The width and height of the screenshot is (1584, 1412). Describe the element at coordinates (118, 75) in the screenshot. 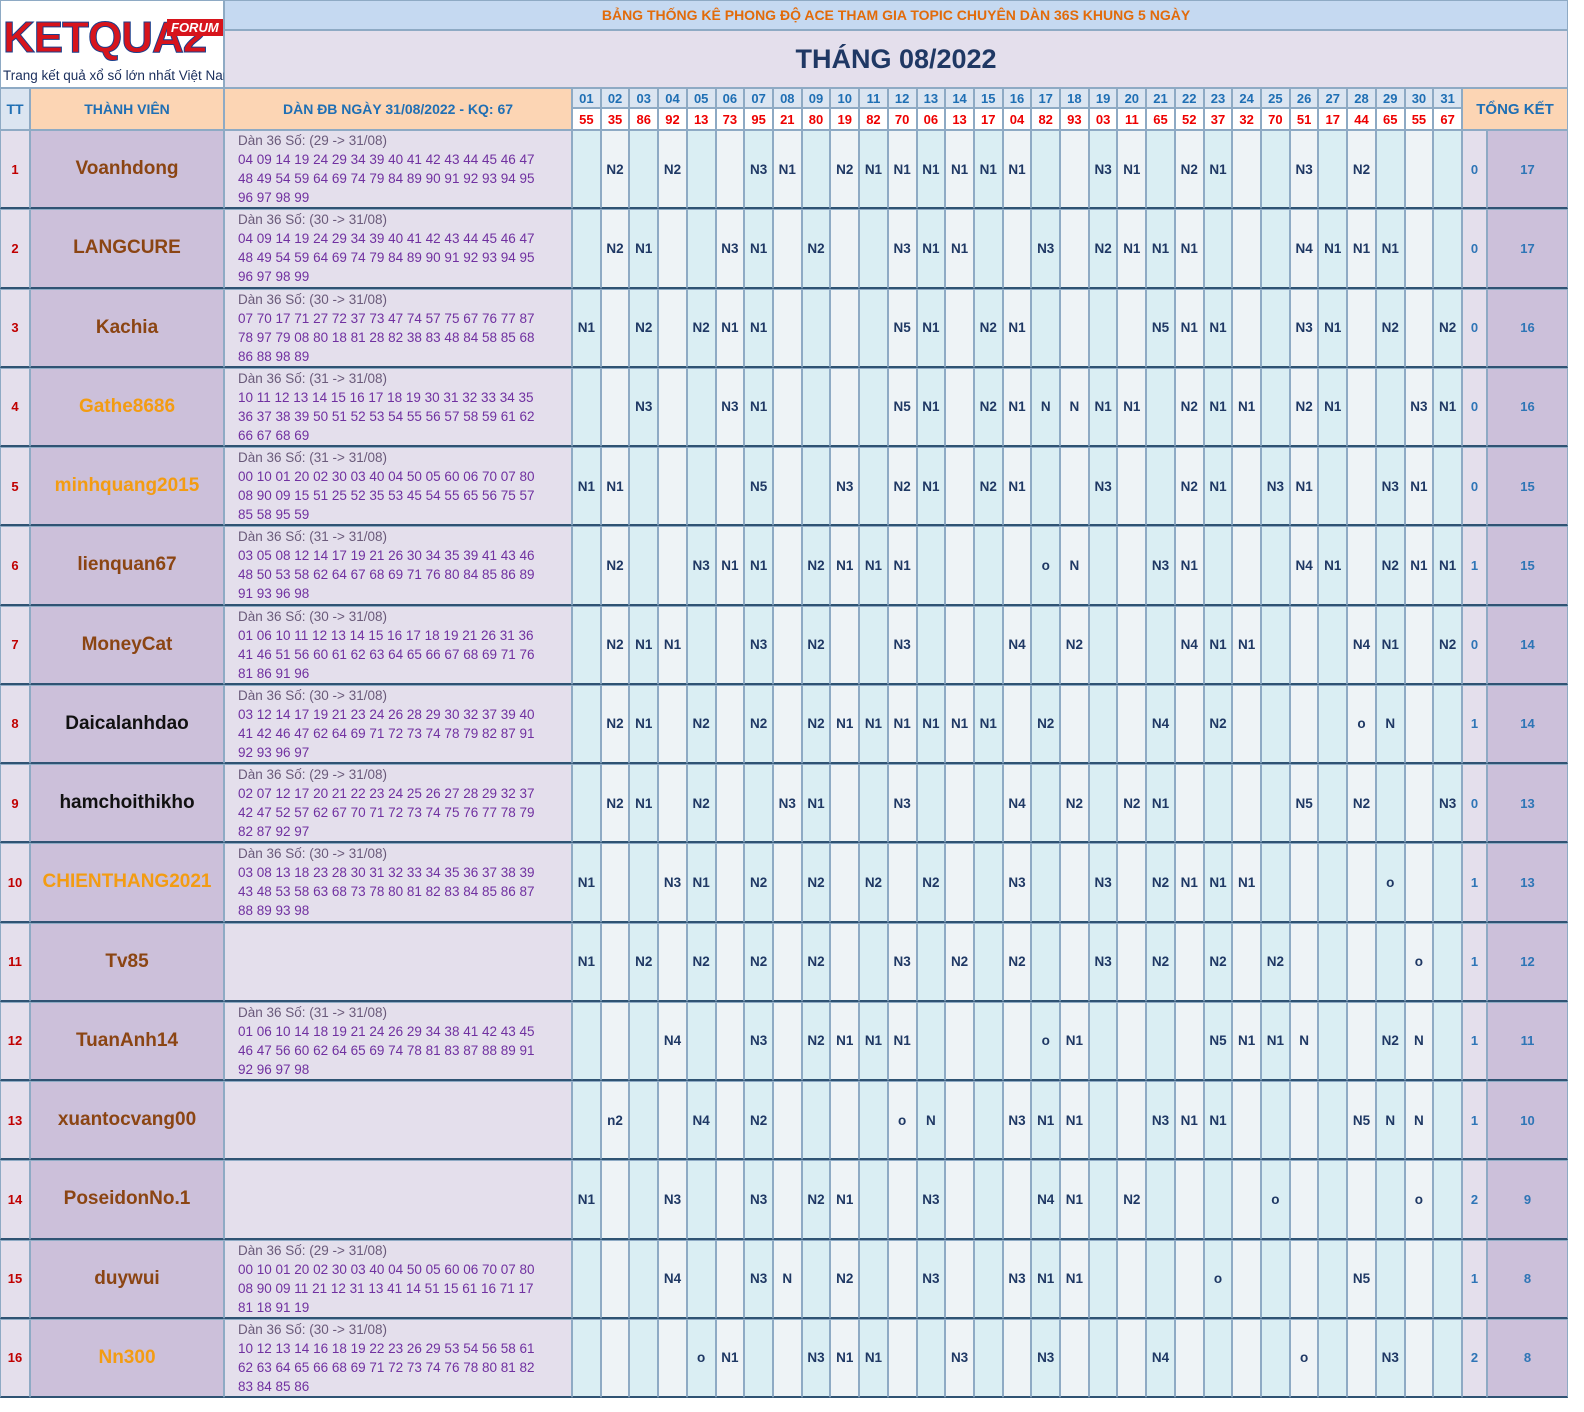

I see `logo-tagline: Trang kết quả xổ số lớn nhất Việt Nam` at that location.